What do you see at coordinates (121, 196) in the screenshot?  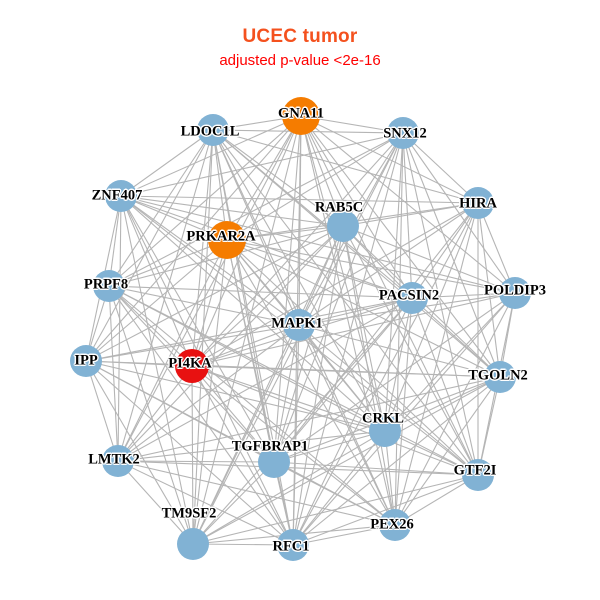 I see `graph-node-znf407` at bounding box center [121, 196].